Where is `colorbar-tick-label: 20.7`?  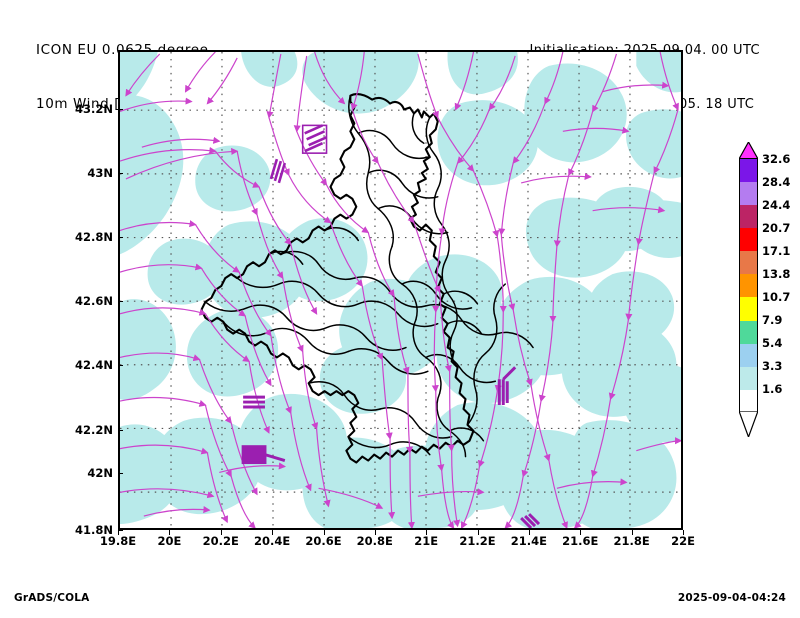
colorbar-tick-label: 20.7 is located at coordinates (776, 228).